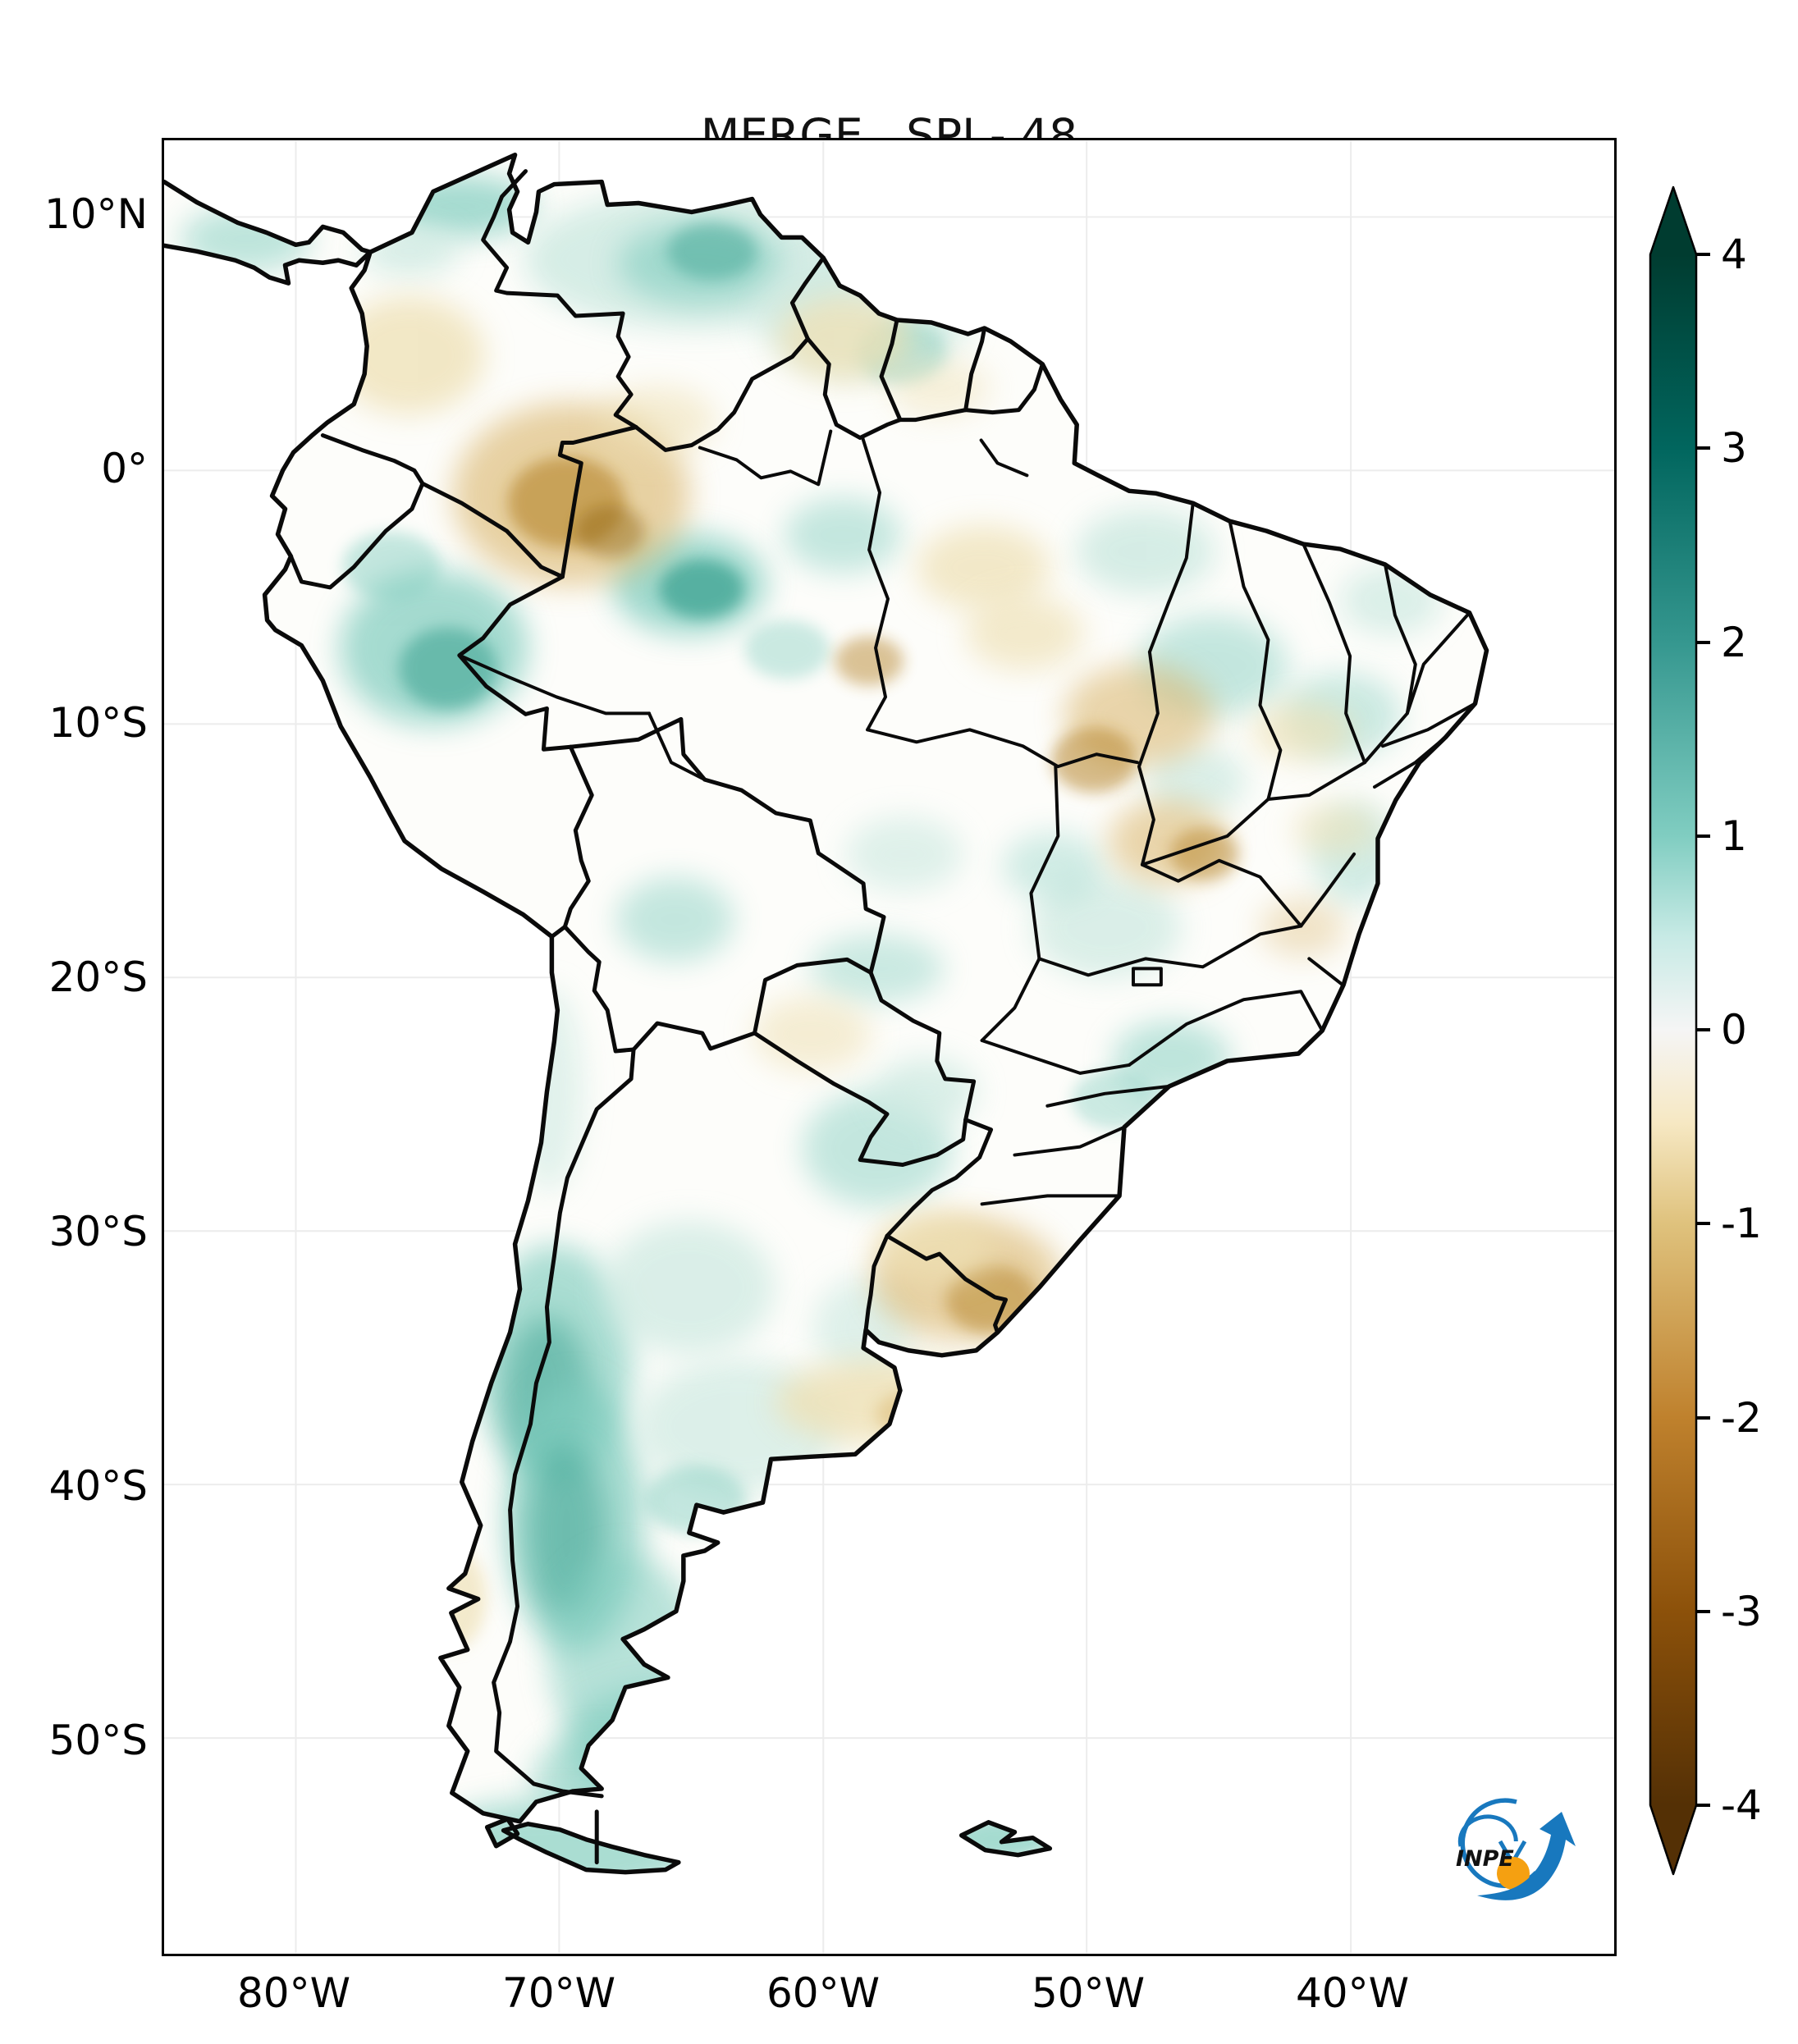 The width and height of the screenshot is (1798, 2044). What do you see at coordinates (823, 1993) in the screenshot?
I see `lon-tick-label: 60°W` at bounding box center [823, 1993].